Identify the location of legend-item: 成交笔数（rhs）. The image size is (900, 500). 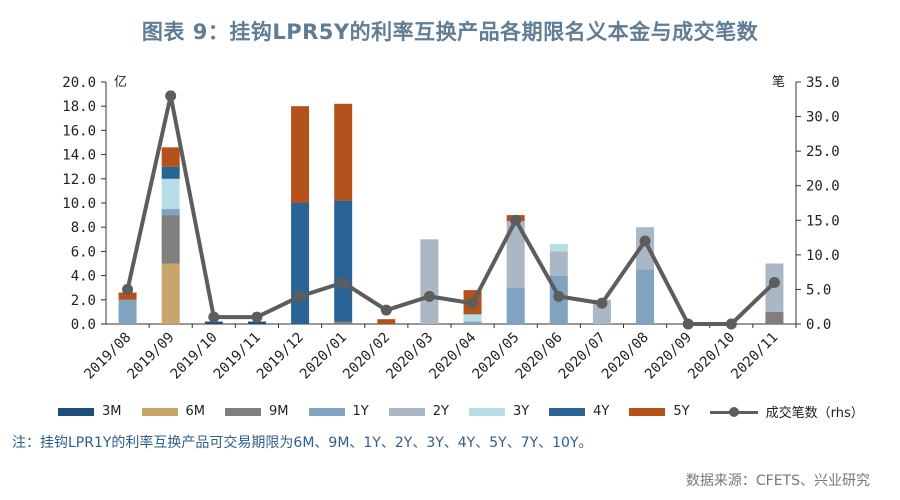
(786, 411).